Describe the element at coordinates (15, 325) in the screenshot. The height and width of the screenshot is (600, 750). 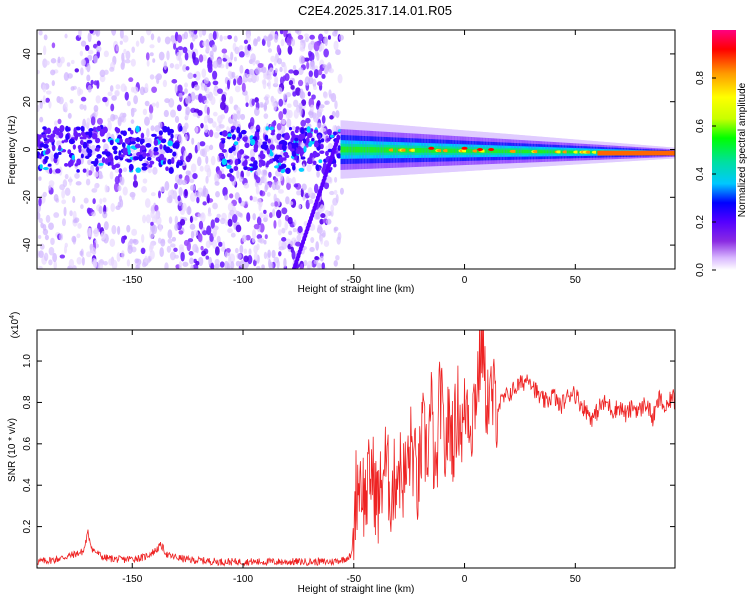
I see `svg-text: (x104)` at that location.